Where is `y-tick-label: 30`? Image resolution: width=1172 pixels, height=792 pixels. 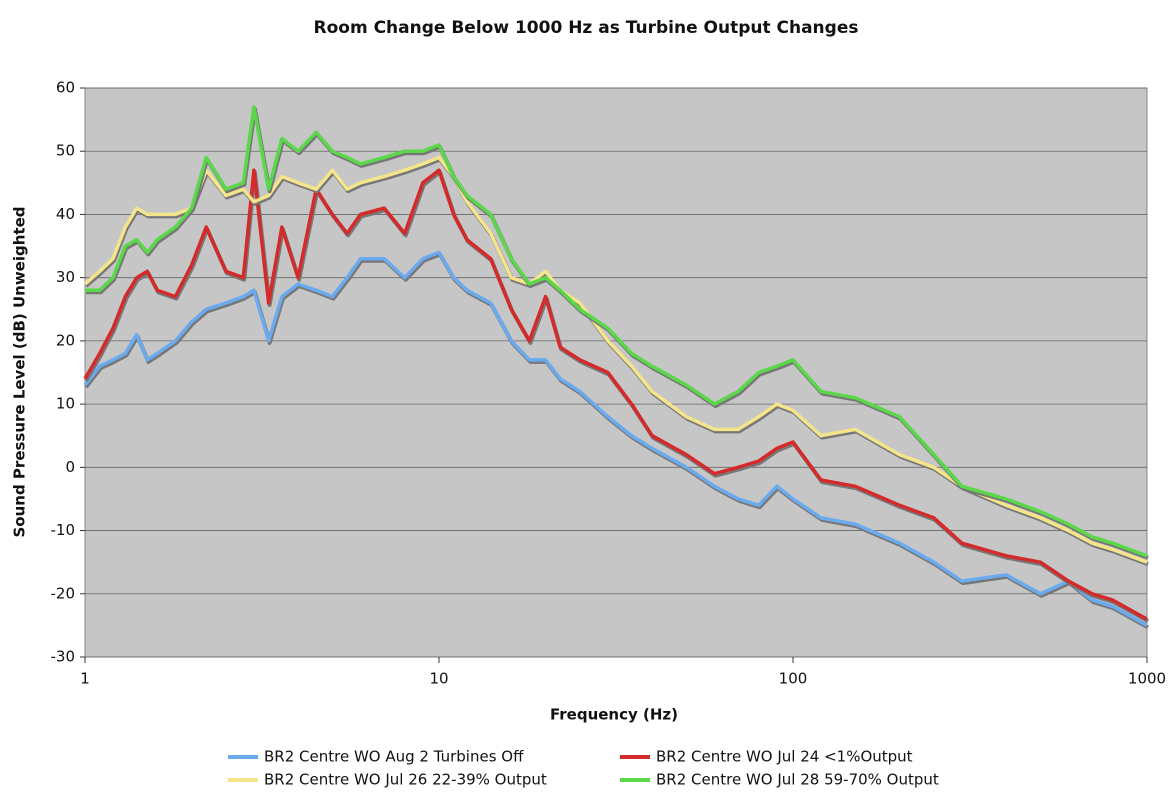
y-tick-label: 30 is located at coordinates (65, 277).